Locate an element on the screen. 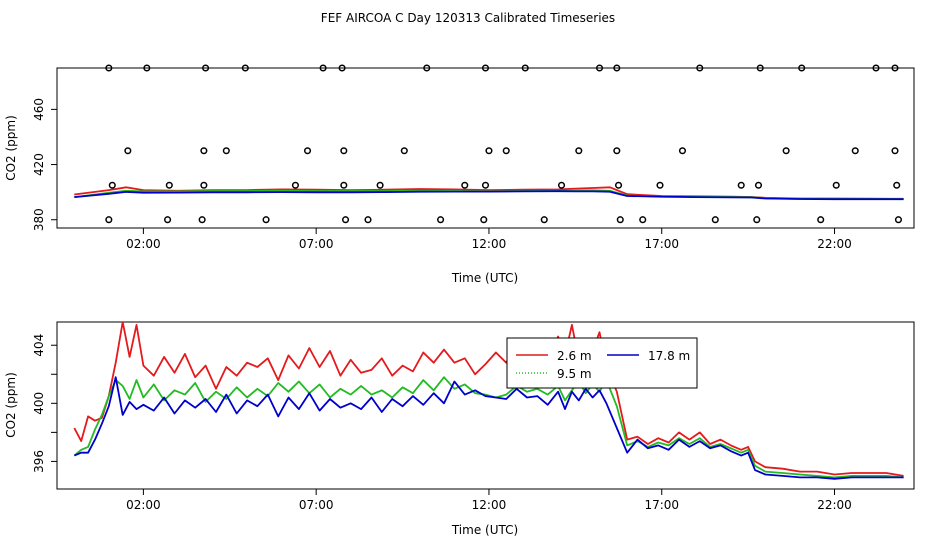 The image size is (936, 540). top-series-lines is located at coordinates (489, 193).